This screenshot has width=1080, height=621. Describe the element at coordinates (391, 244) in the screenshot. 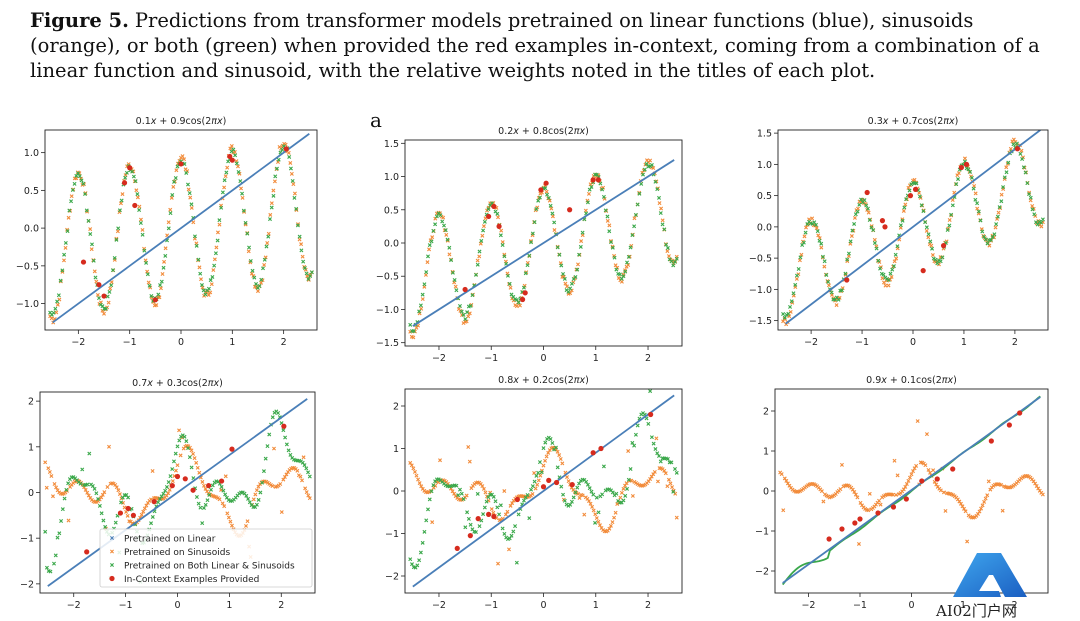

I see `y-tick-label: 0.0` at that location.